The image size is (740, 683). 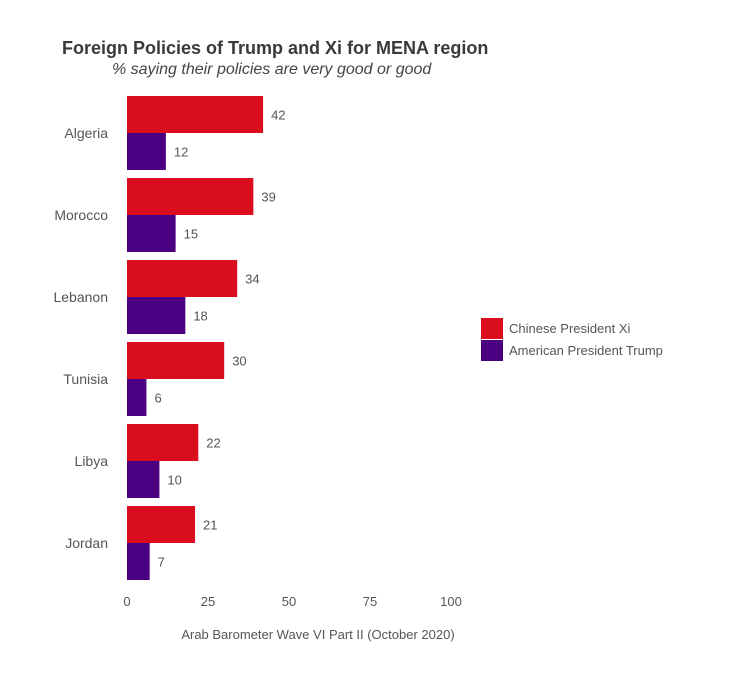 What do you see at coordinates (151, 233) in the screenshot?
I see `bar-morocco-american-president-trump` at bounding box center [151, 233].